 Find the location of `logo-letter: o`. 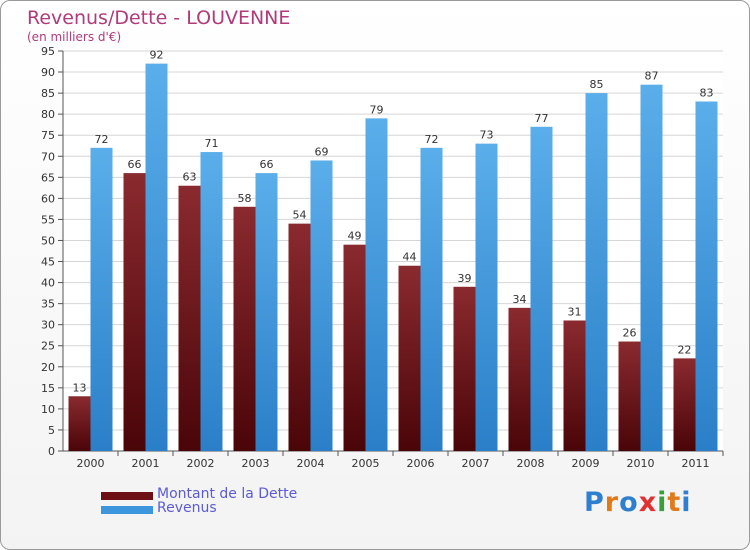

logo-letter: o is located at coordinates (629, 502).